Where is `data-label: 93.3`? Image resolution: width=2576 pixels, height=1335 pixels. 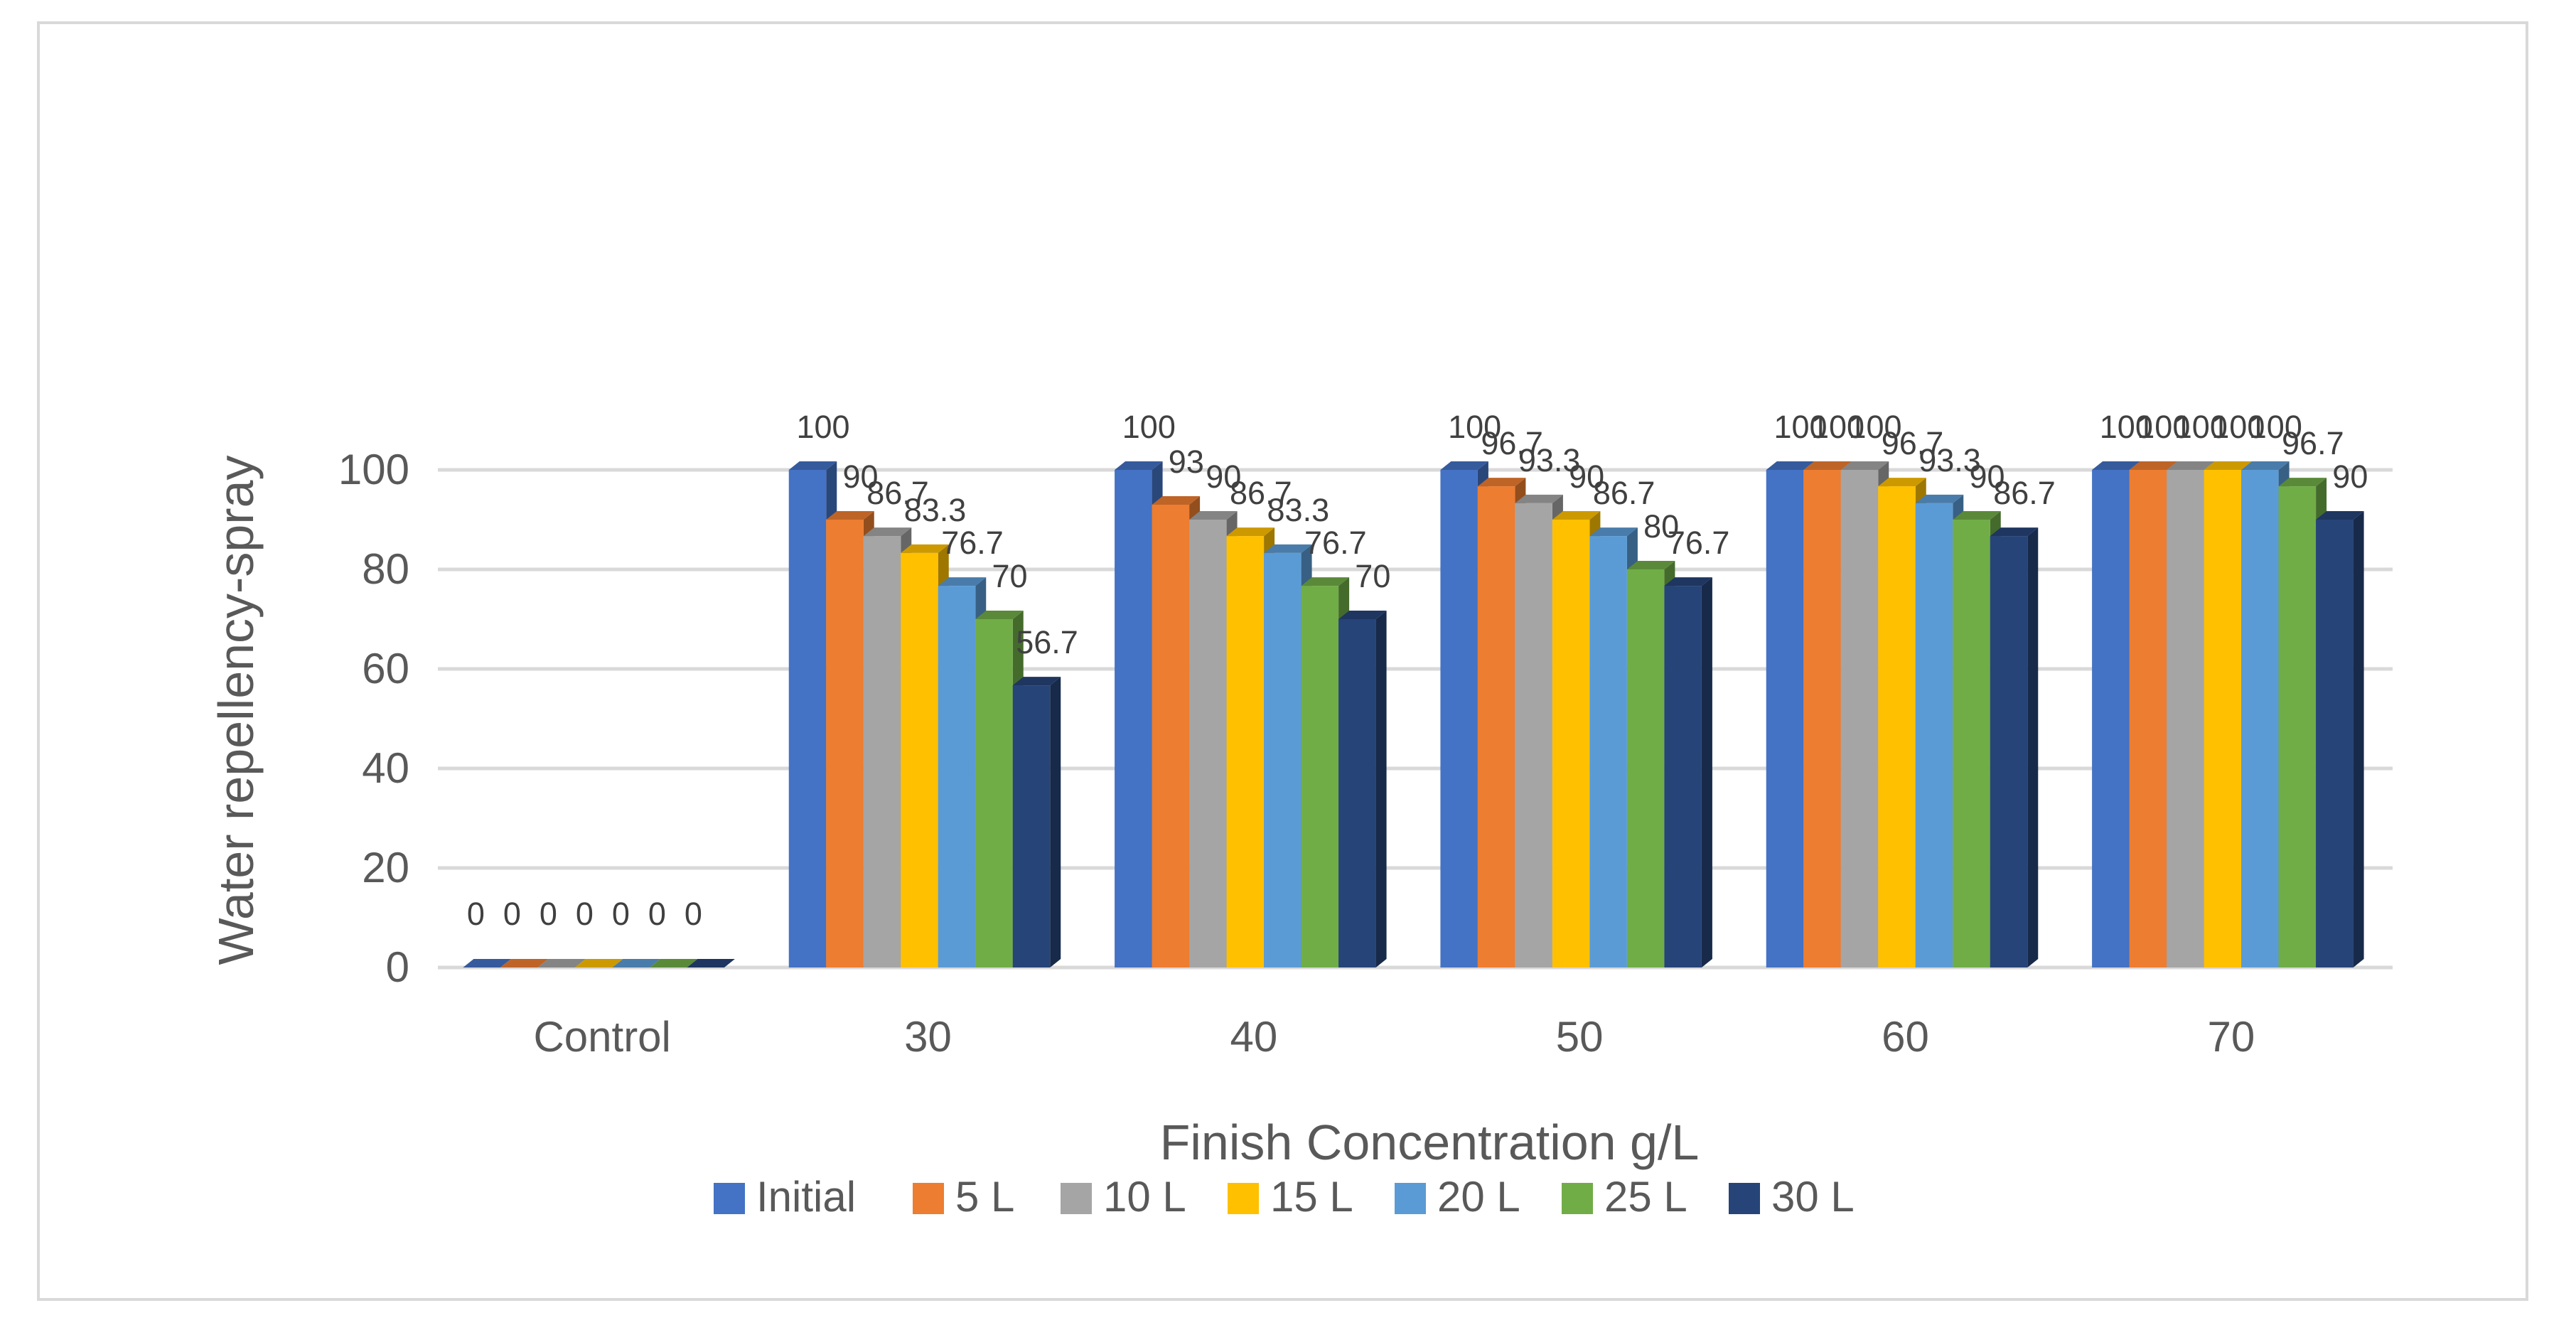 data-label: 93.3 is located at coordinates (1949, 460).